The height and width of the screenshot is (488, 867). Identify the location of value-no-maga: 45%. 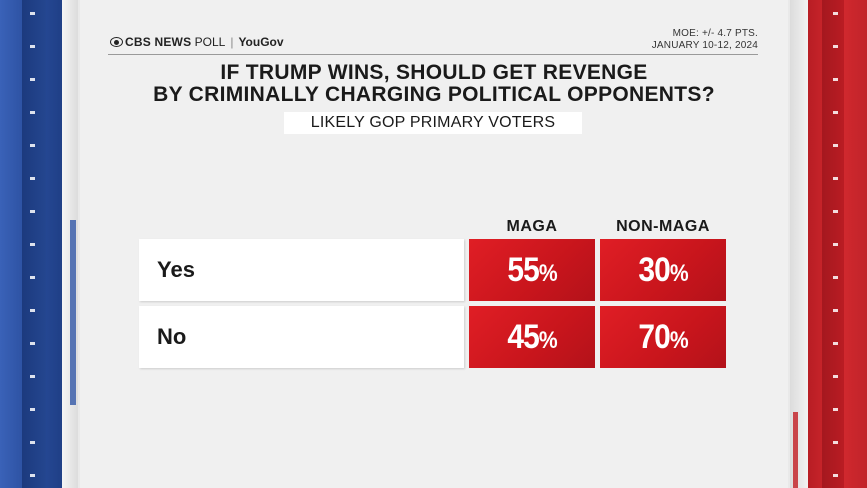
(532, 339).